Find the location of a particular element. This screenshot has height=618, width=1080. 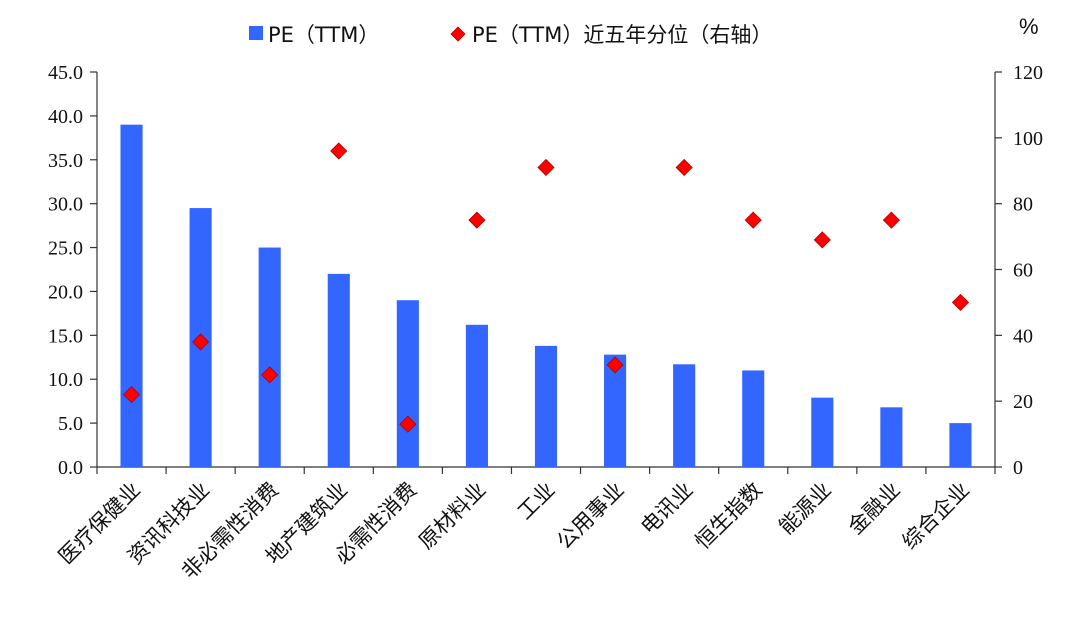

right-axis-tick-label: 100 is located at coordinates (1028, 139).